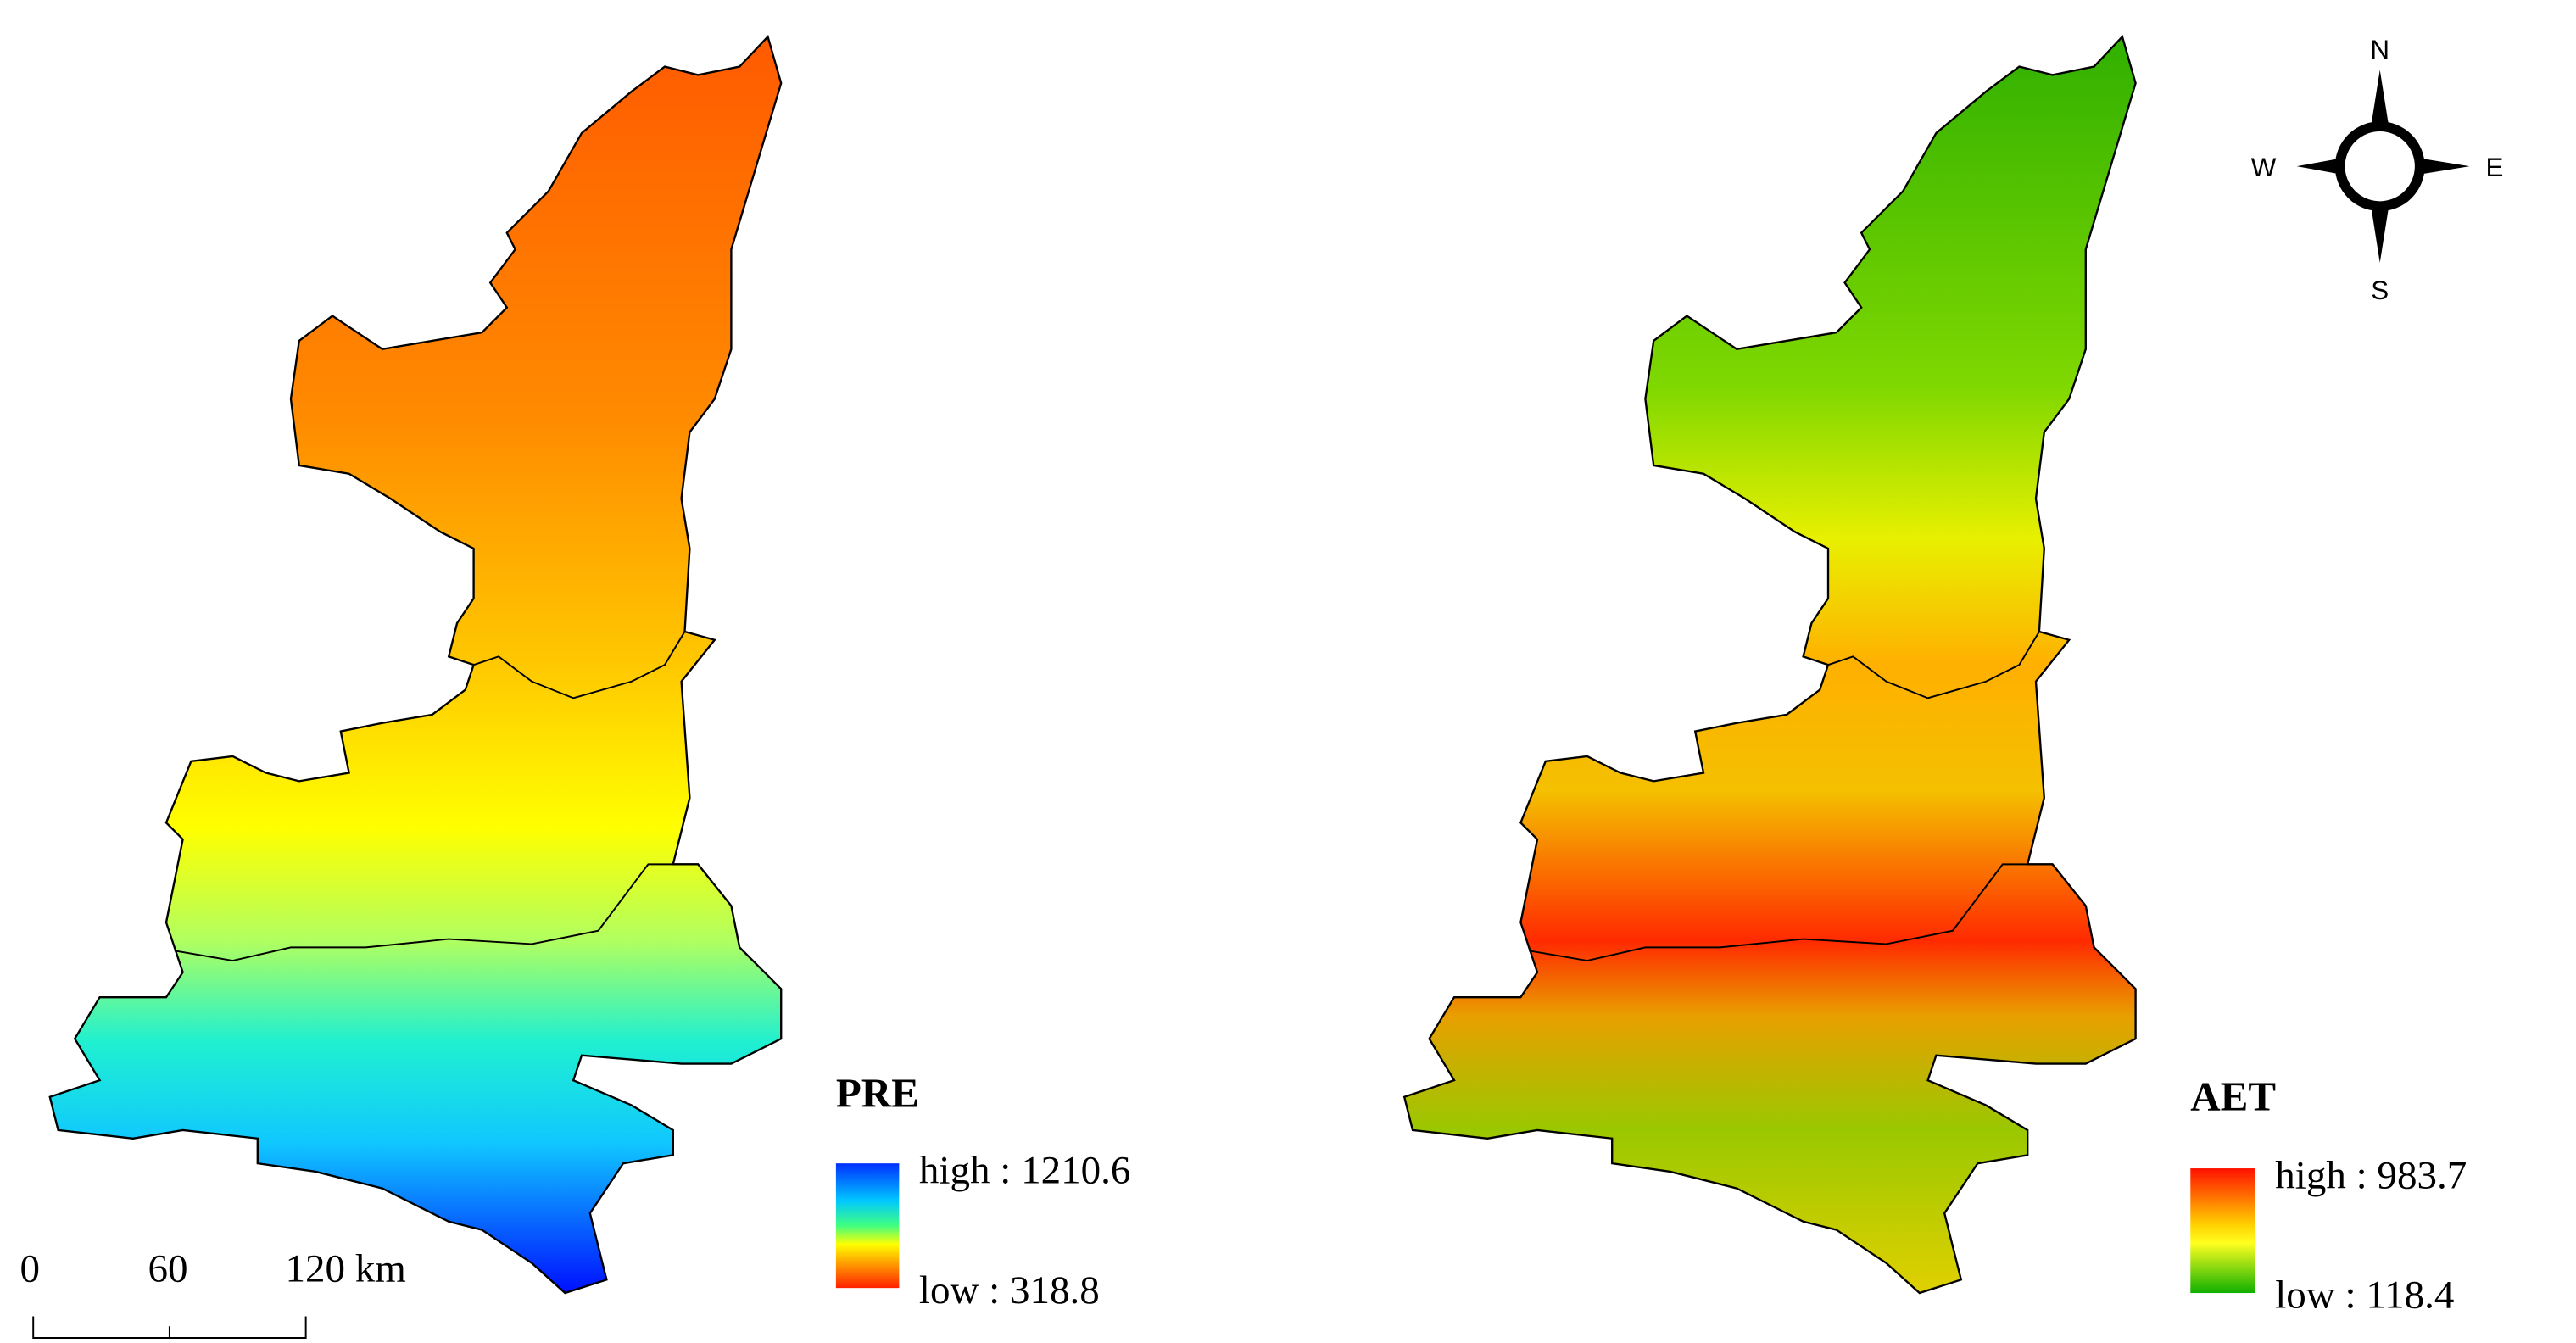  What do you see at coordinates (213, 1292) in the screenshot?
I see `scale-bar: 0 60 120 km` at bounding box center [213, 1292].